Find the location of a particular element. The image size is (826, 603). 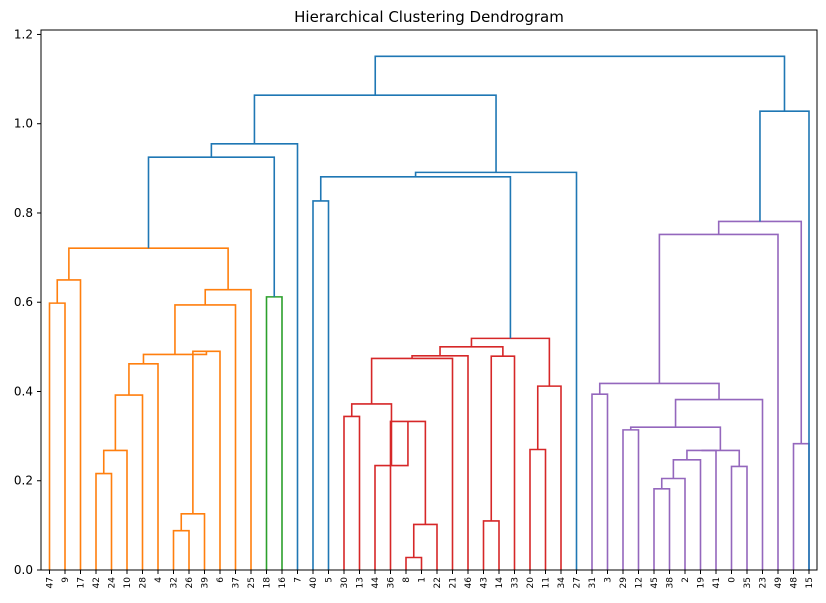

leaf-label: 14 is located at coordinates (500, 583).